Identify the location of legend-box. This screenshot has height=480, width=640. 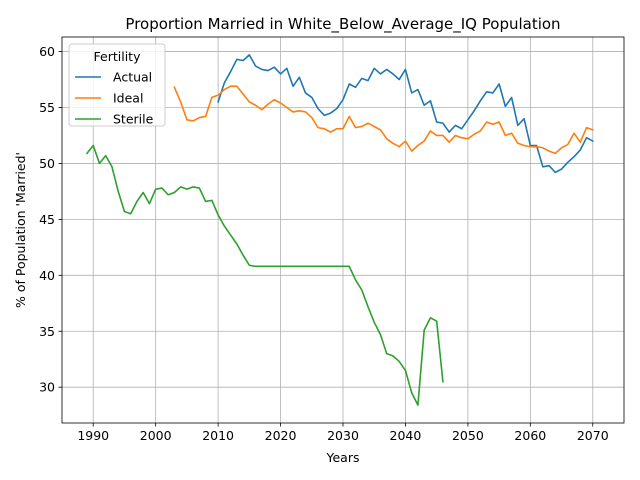
(117, 85).